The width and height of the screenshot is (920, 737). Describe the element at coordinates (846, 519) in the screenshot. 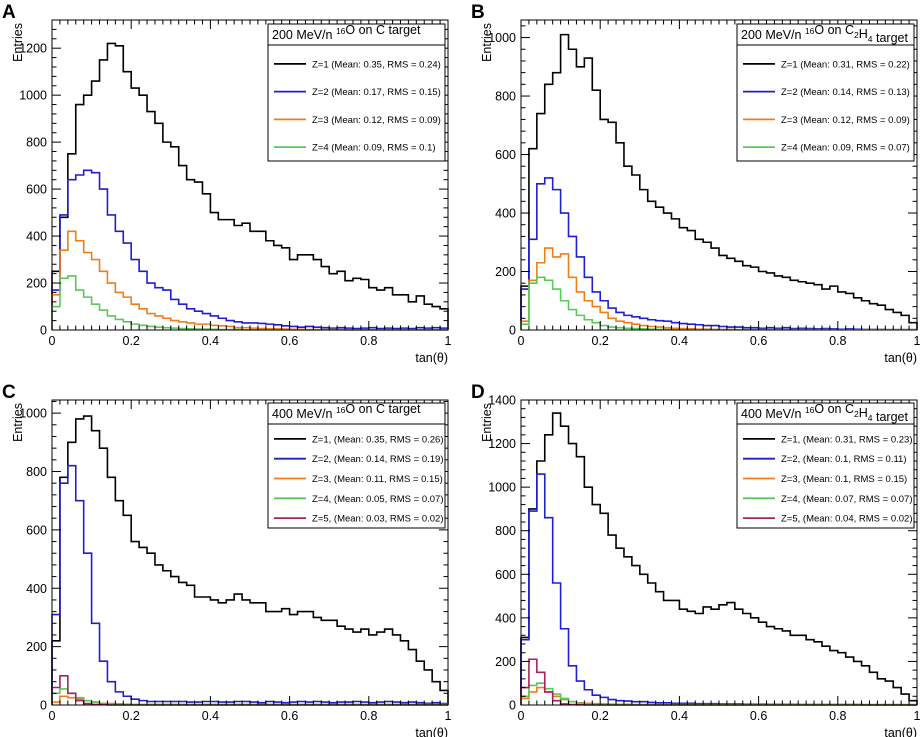

I see `legend-entry: Z=5, (Mean: 0.04, RMS = 0.02)` at that location.